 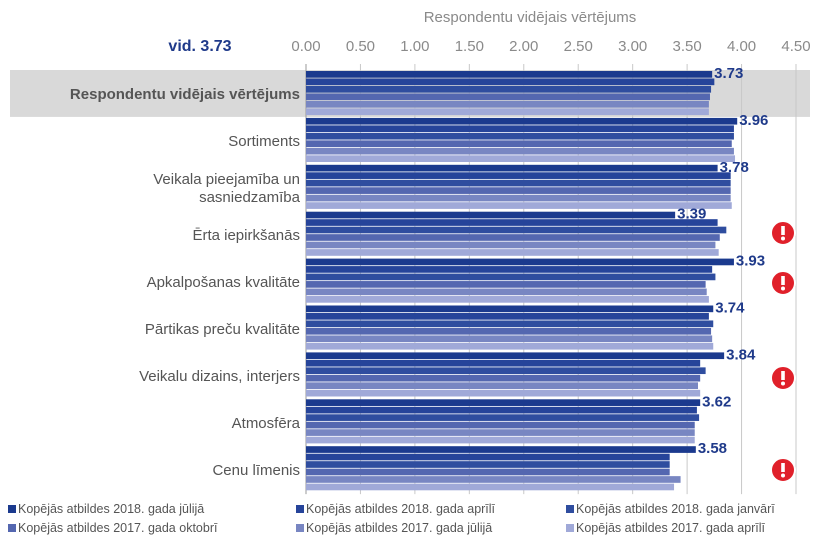 What do you see at coordinates (741, 354) in the screenshot?
I see `data-label: 3.84` at bounding box center [741, 354].